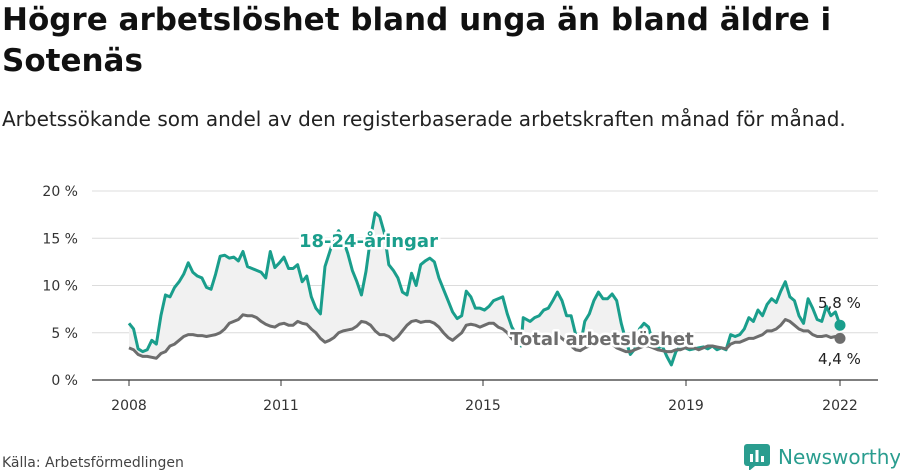 This screenshot has height=474, width=900. What do you see at coordinates (839, 457) in the screenshot?
I see `brand-name: Newsworthy` at bounding box center [839, 457].